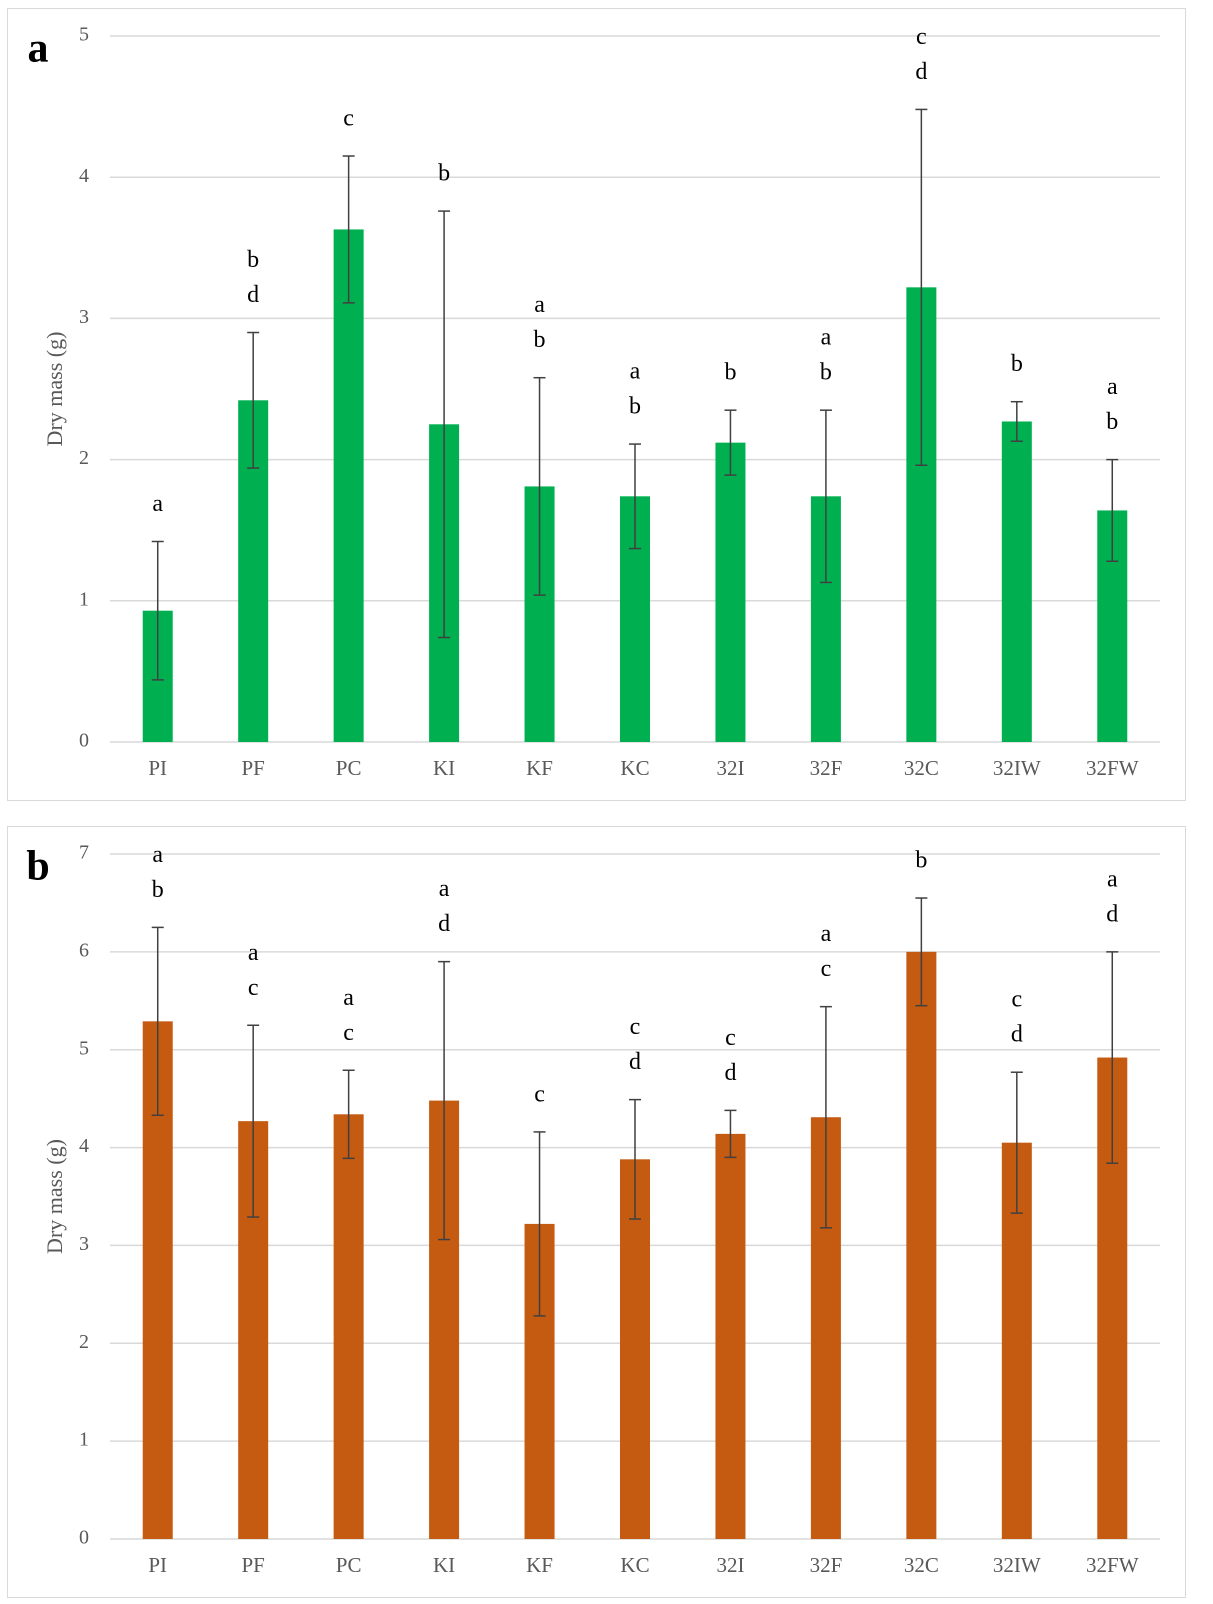  I want to click on panel-label: a, so click(38, 49).